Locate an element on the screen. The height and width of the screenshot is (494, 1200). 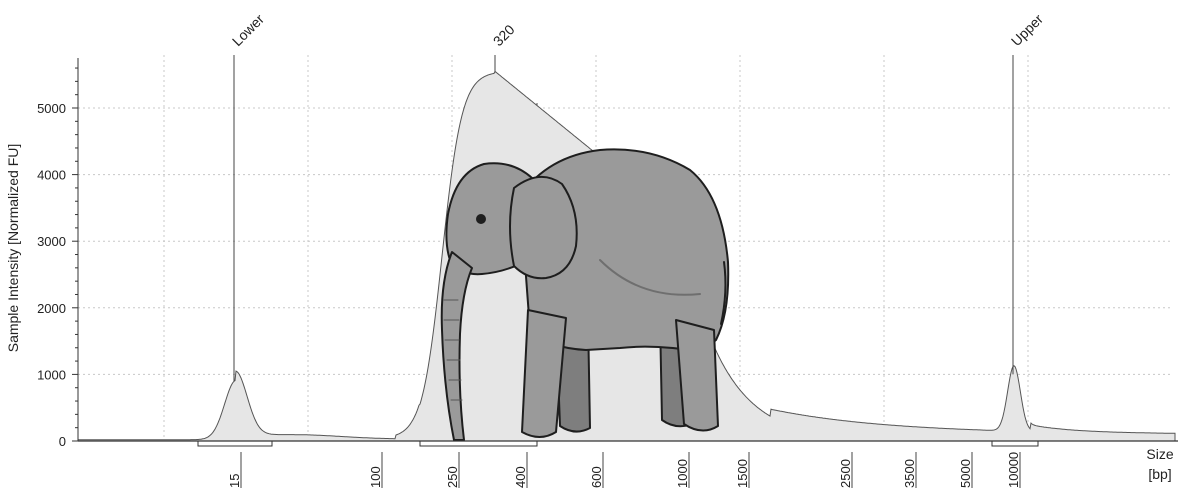
x-axis-label-unit: [bp] is located at coordinates (1159, 474).